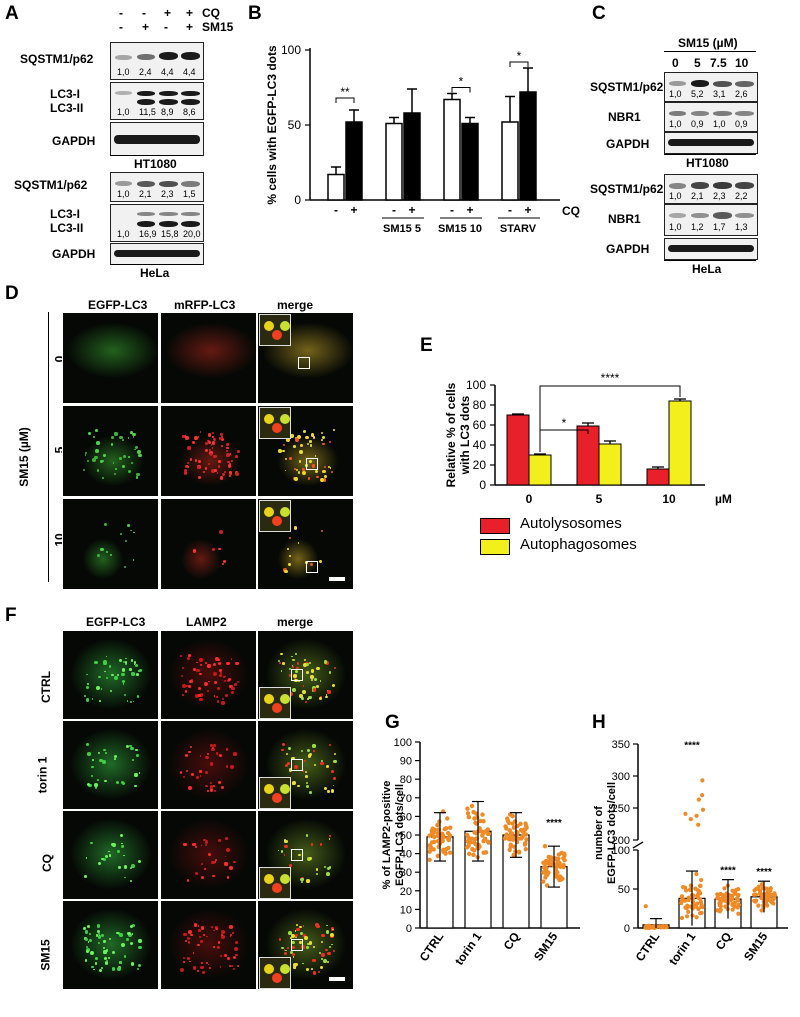  What do you see at coordinates (305, 451) in the screenshot?
I see `micrograph-tile` at bounding box center [305, 451].